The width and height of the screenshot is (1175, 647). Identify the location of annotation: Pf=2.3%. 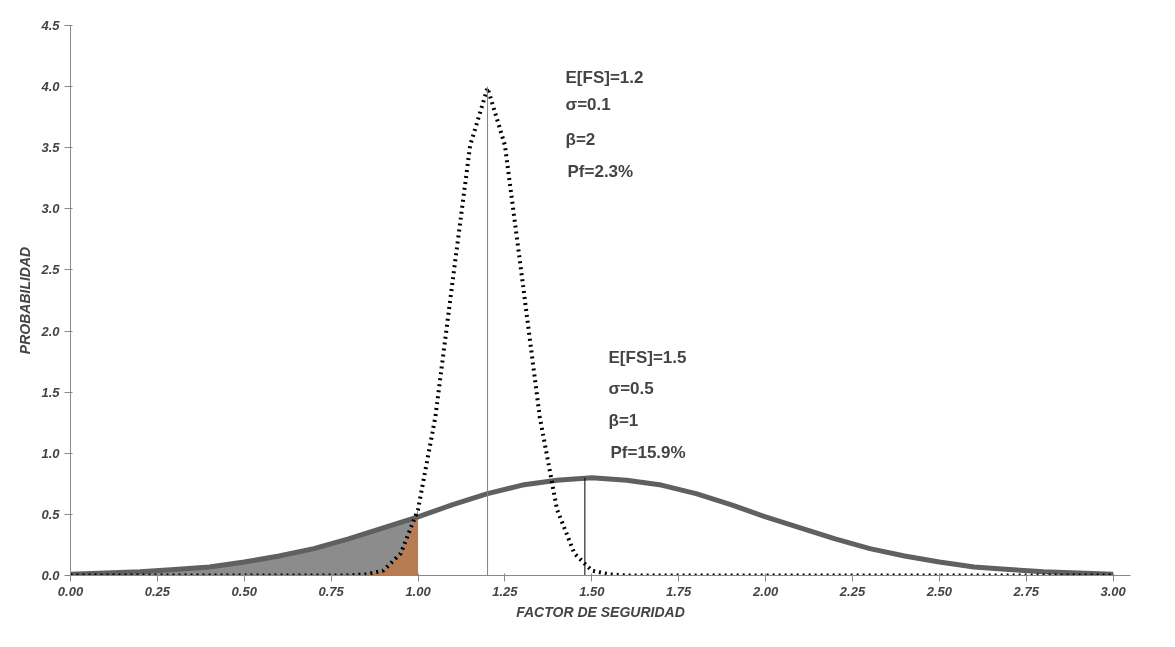
(600, 171).